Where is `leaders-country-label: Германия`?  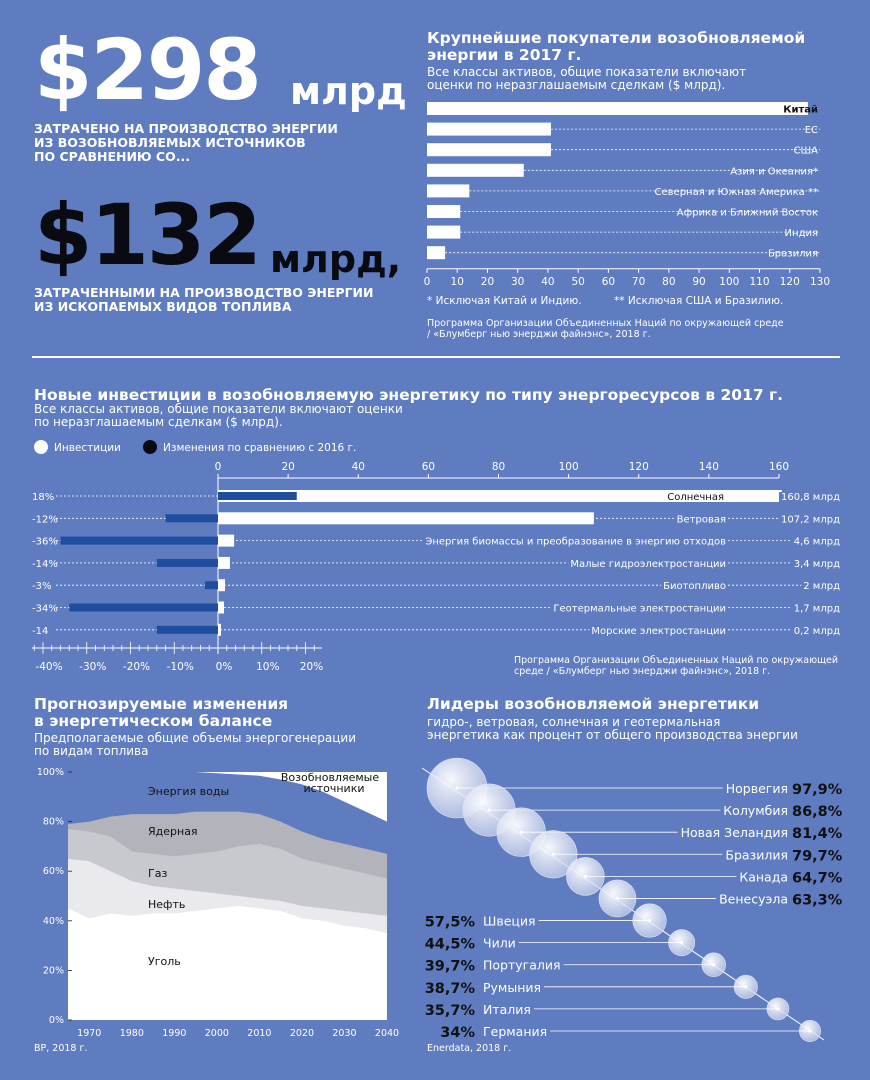 leaders-country-label: Германия is located at coordinates (515, 1031).